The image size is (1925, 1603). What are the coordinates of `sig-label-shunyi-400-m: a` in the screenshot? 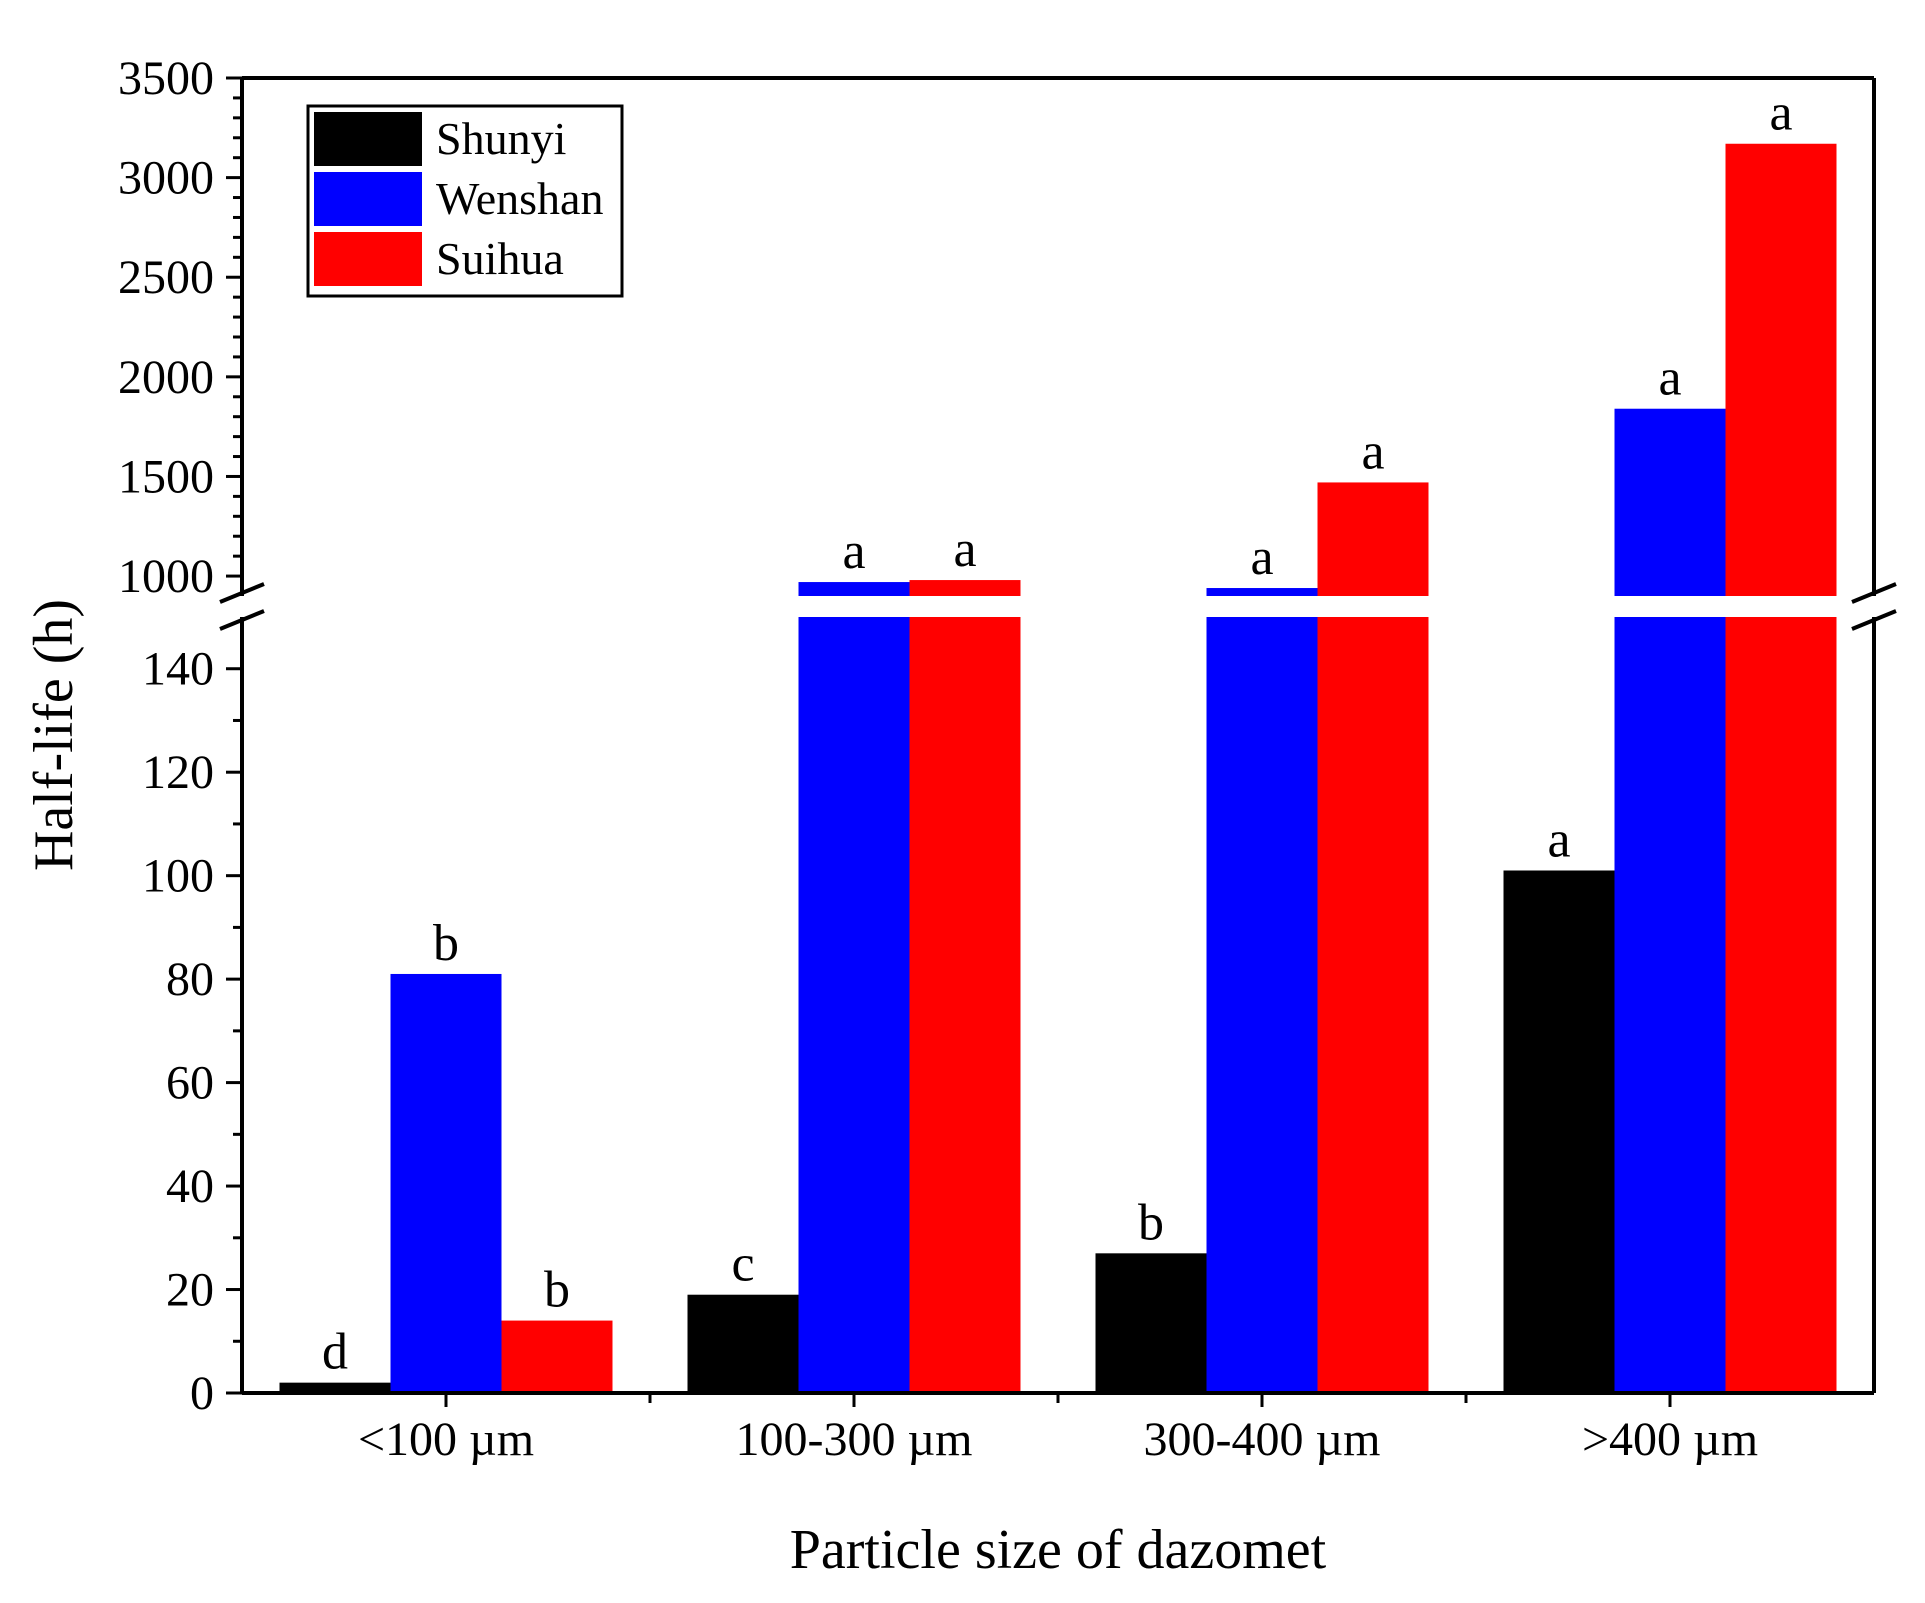 It's located at (1558, 839).